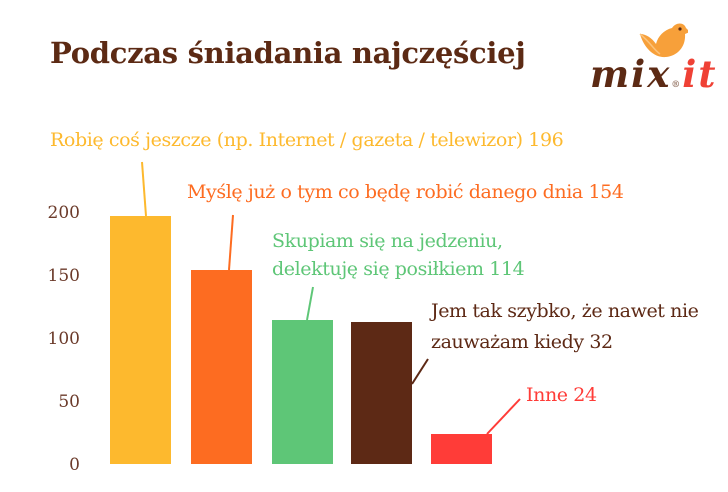 Image resolution: width=728 pixels, height=492 pixels. I want to click on chart-title: Podczas śniadania najczęściej, so click(288, 53).